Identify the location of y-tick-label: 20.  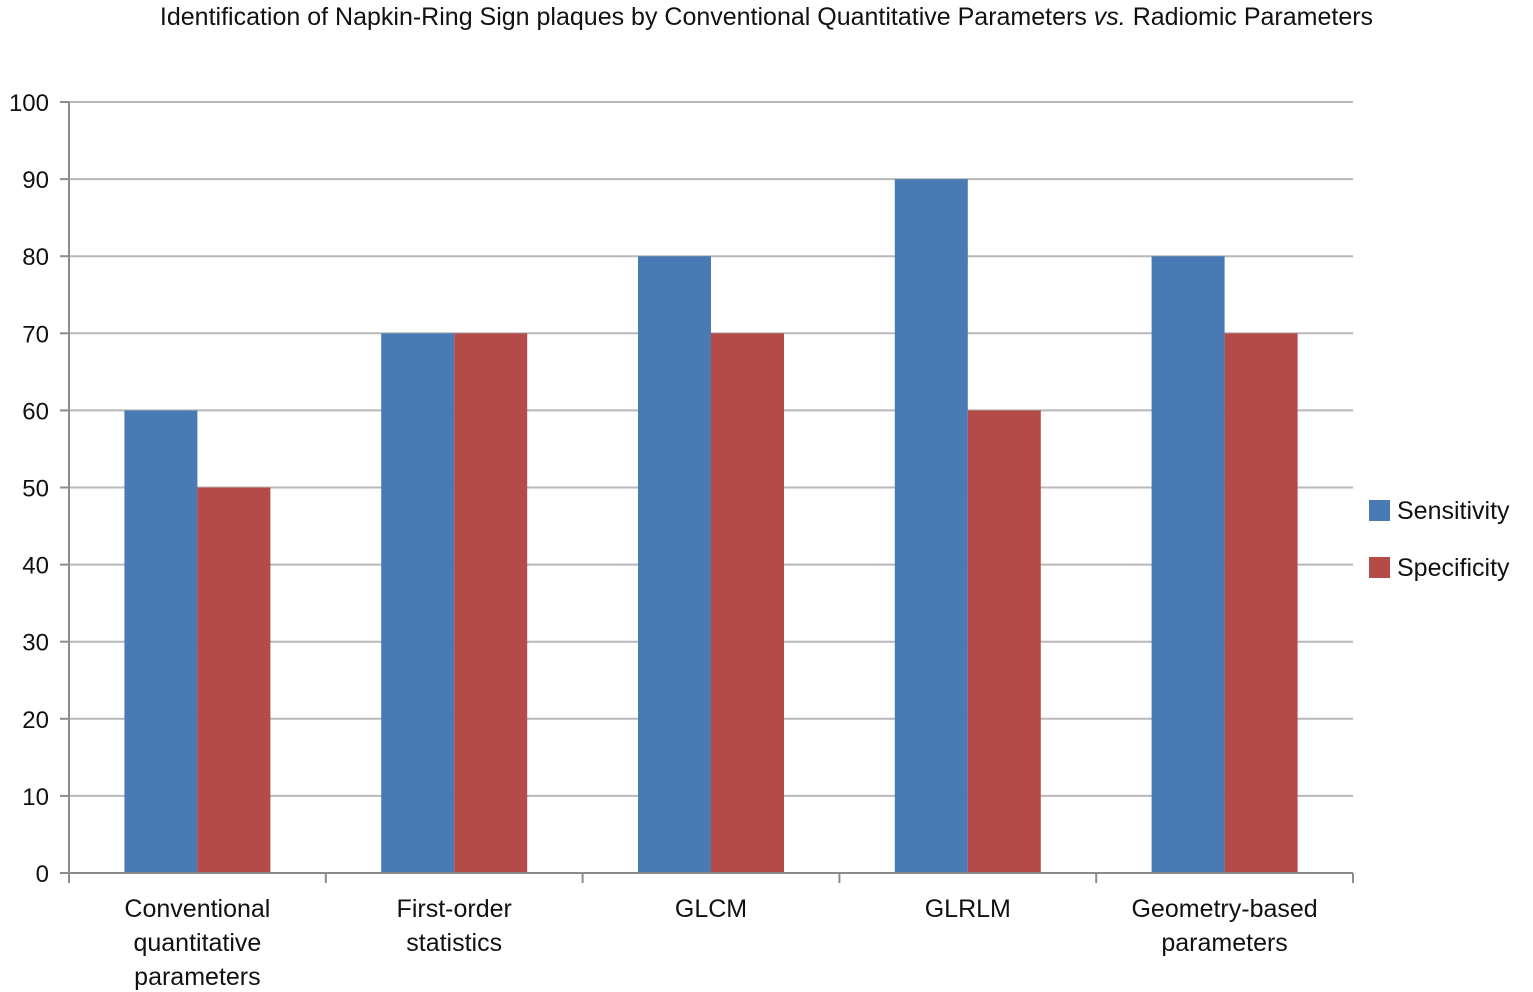
(35, 720).